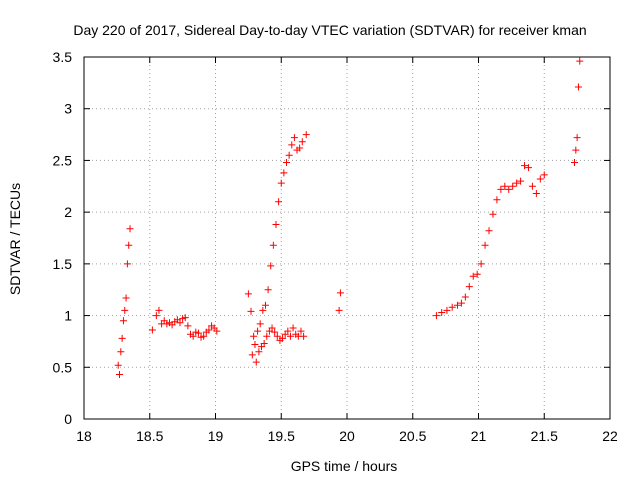 The height and width of the screenshot is (480, 640). What do you see at coordinates (68, 419) in the screenshot?
I see `y-tick-label: 0` at bounding box center [68, 419].